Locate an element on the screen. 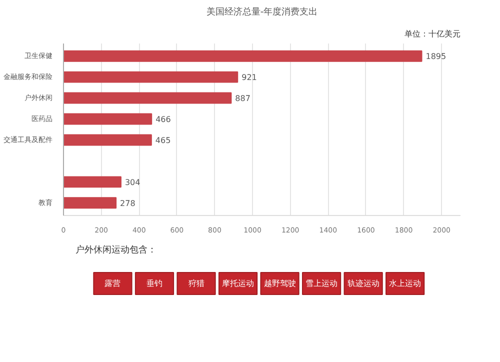  data-label: 304 is located at coordinates (132, 182).